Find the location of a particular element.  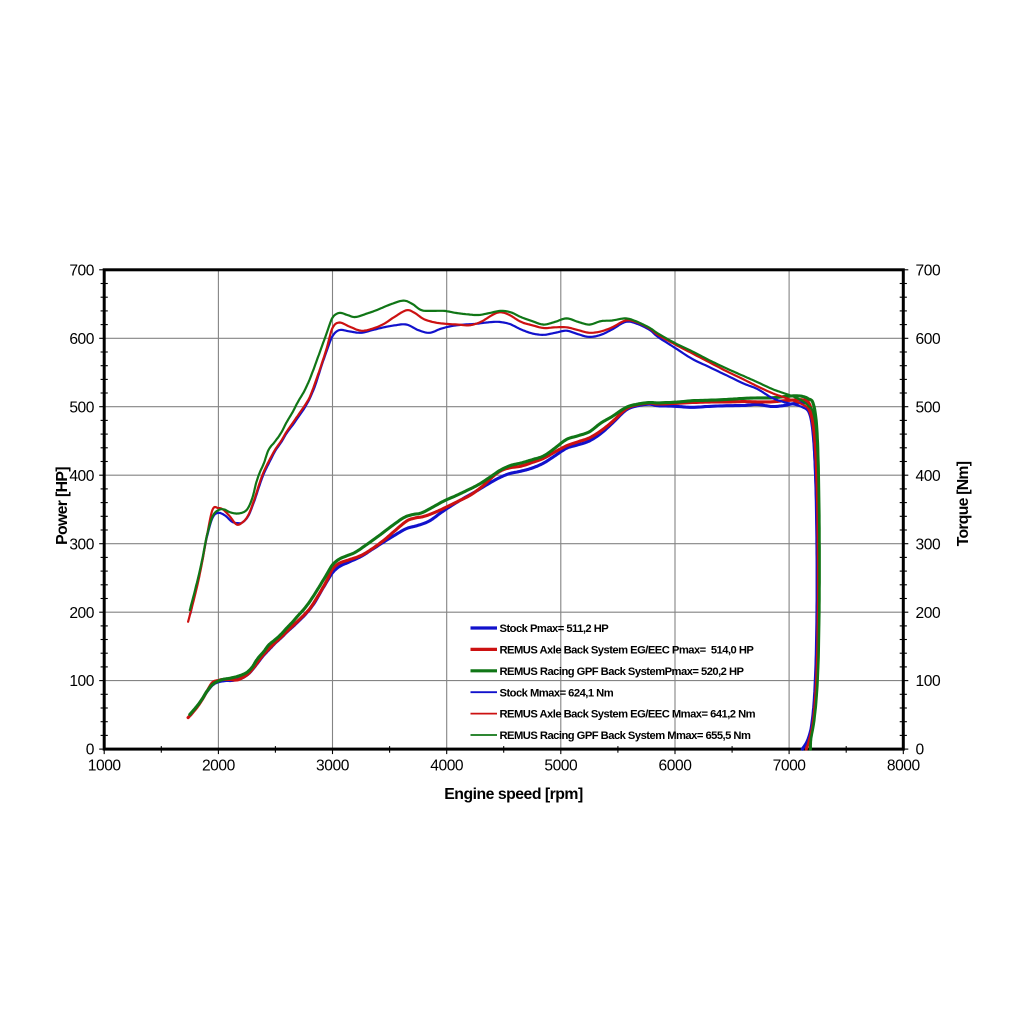

svg-text: 2000 is located at coordinates (219, 766).